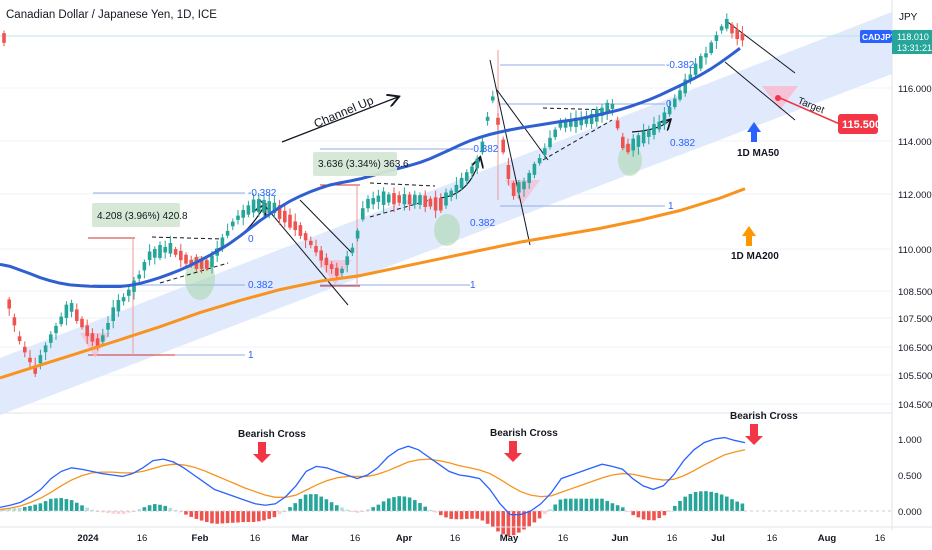  What do you see at coordinates (344, 112) in the screenshot?
I see `channel-up-label: Channel Up` at bounding box center [344, 112].